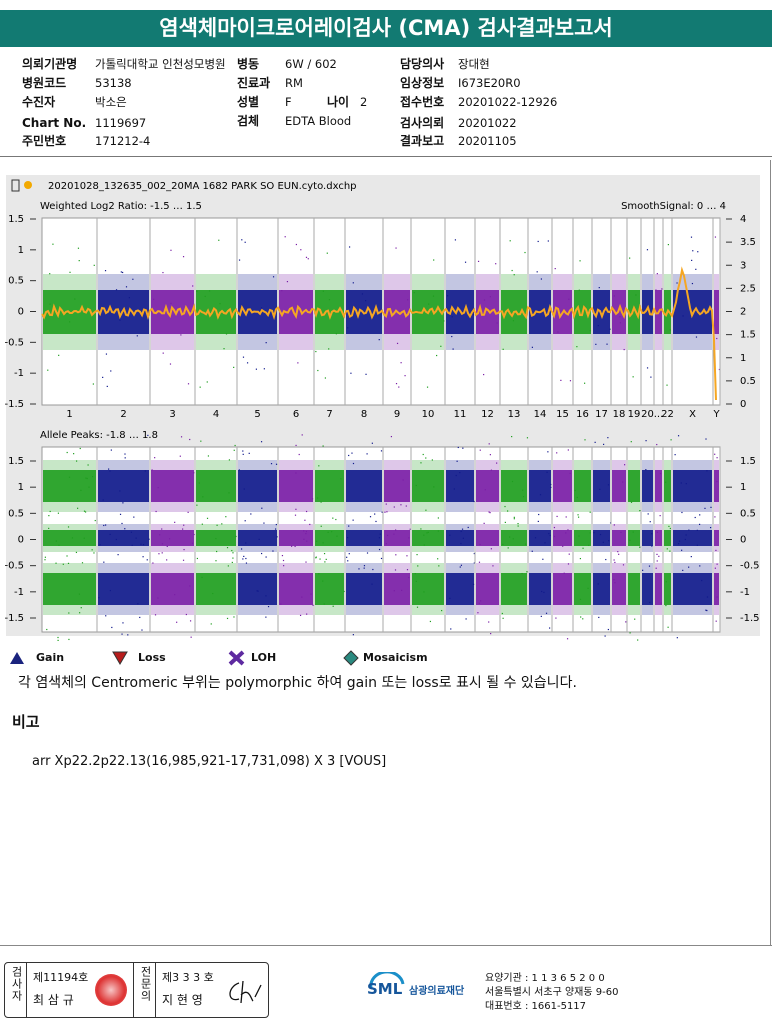 The height and width of the screenshot is (1027, 772). What do you see at coordinates (487, 414) in the screenshot?
I see `chromosome-label: 12` at bounding box center [487, 414].